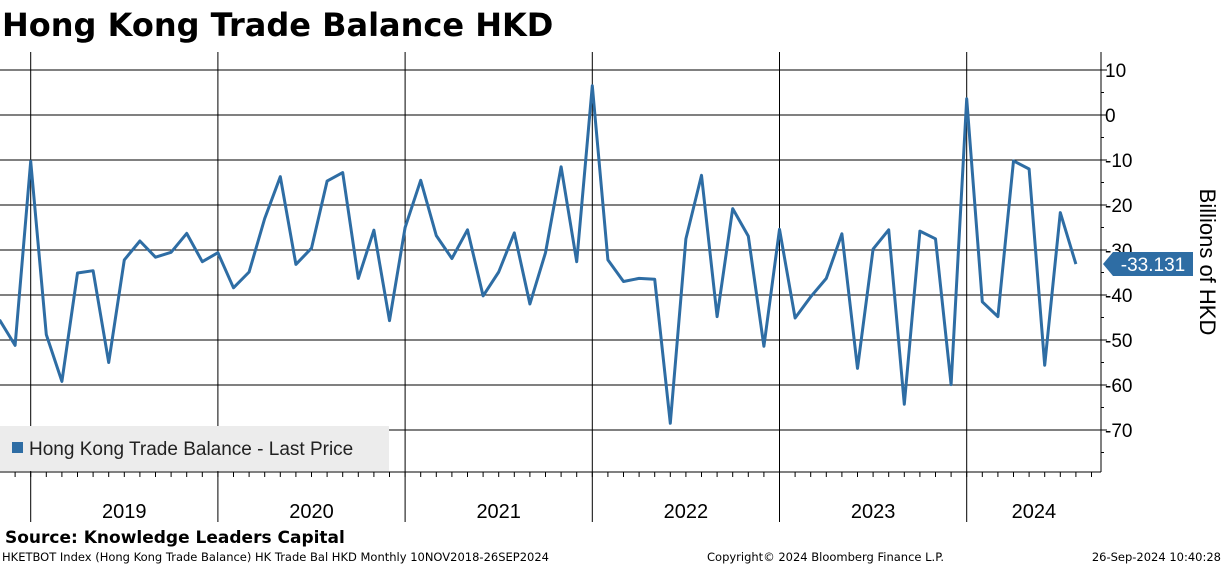 The height and width of the screenshot is (566, 1224). What do you see at coordinates (873, 512) in the screenshot?
I see `x-tick-label-year: 2023` at bounding box center [873, 512].